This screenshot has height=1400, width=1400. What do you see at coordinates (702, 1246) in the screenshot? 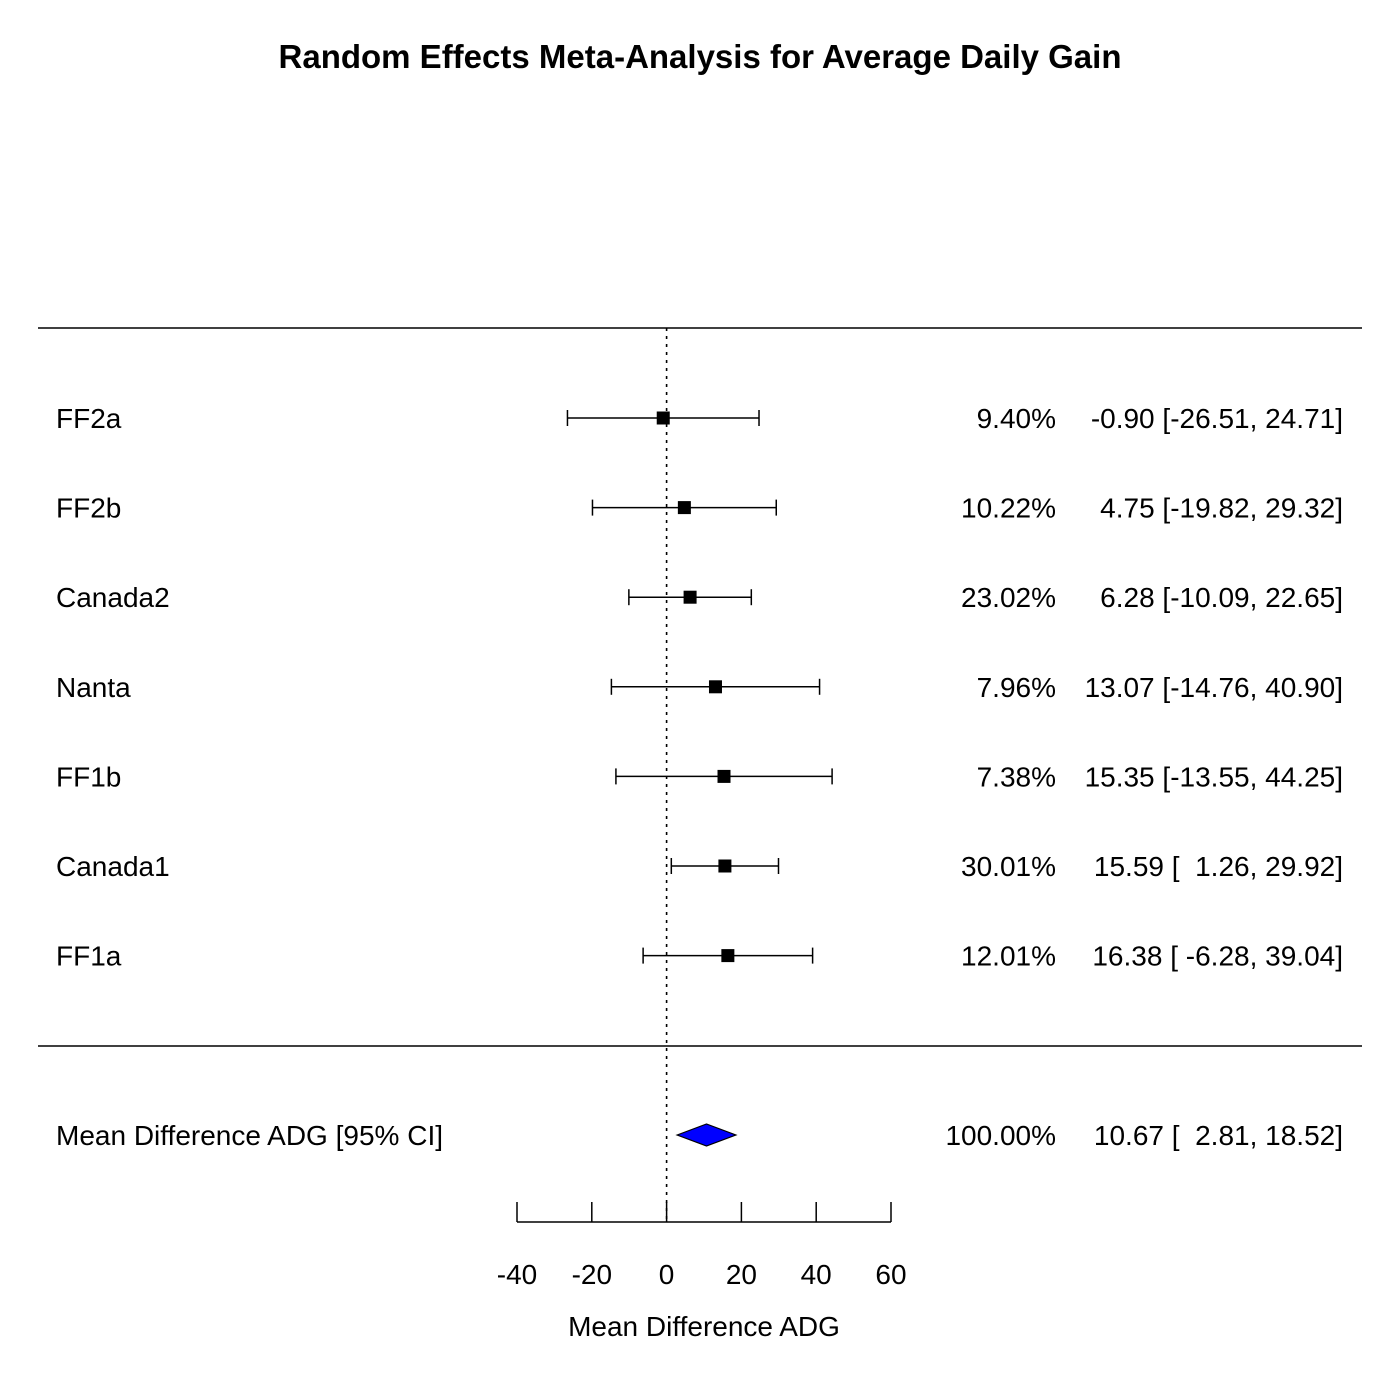
I see `x-axis: -40 -20 0 20 40 60` at bounding box center [702, 1246].